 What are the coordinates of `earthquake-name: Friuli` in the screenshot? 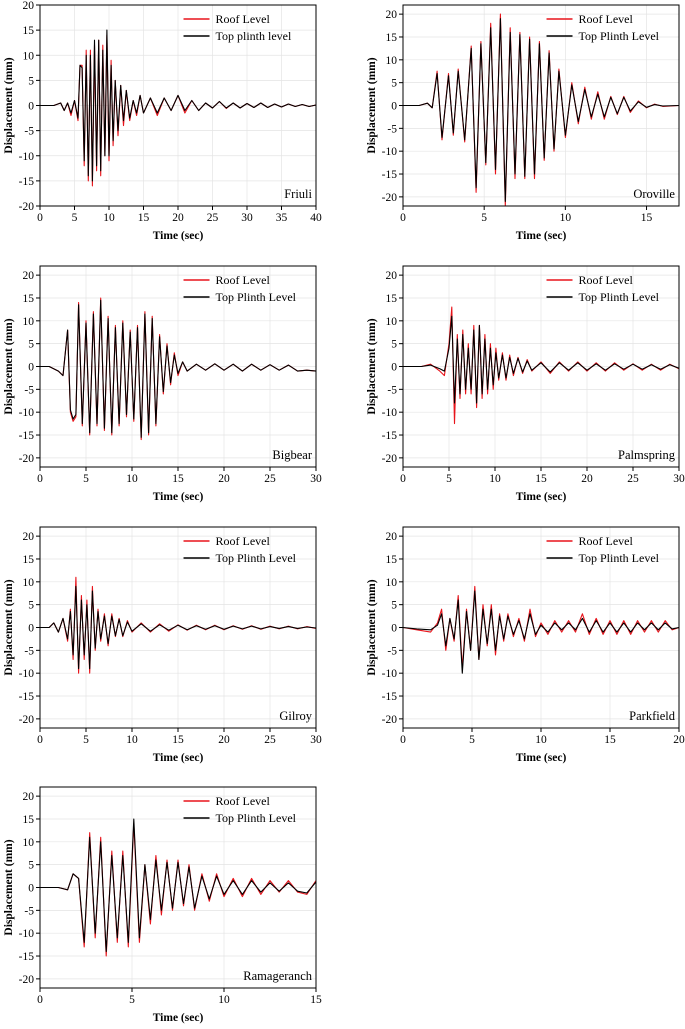 It's located at (298, 194).